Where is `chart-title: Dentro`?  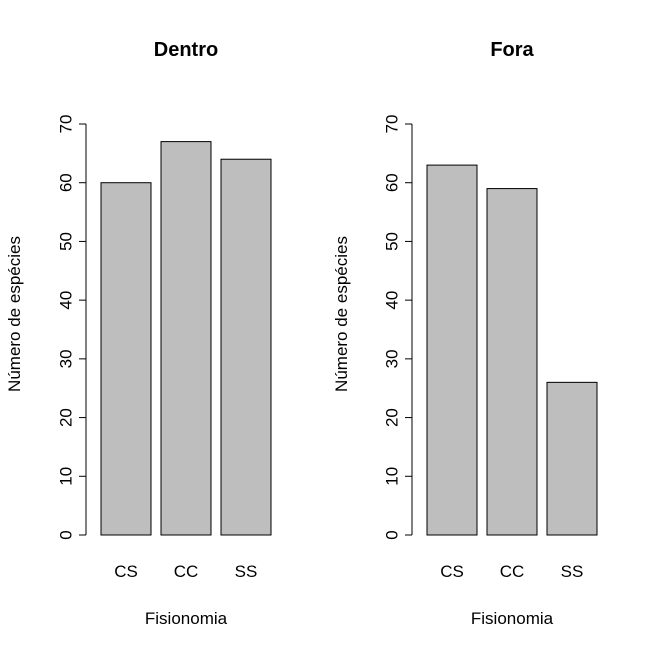 chart-title: Dentro is located at coordinates (186, 50).